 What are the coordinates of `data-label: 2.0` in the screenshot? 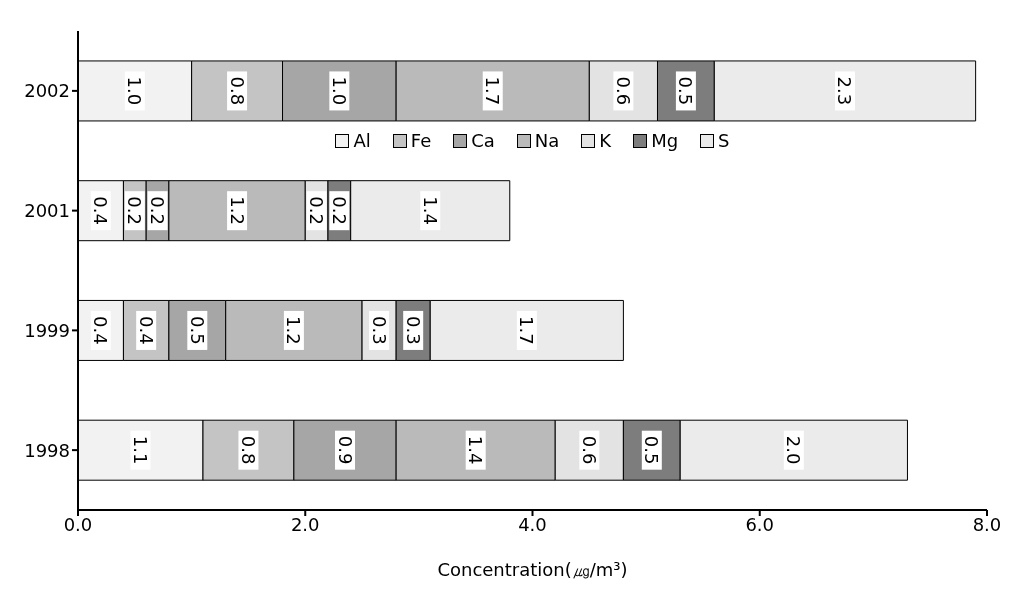 It's located at (794, 450).